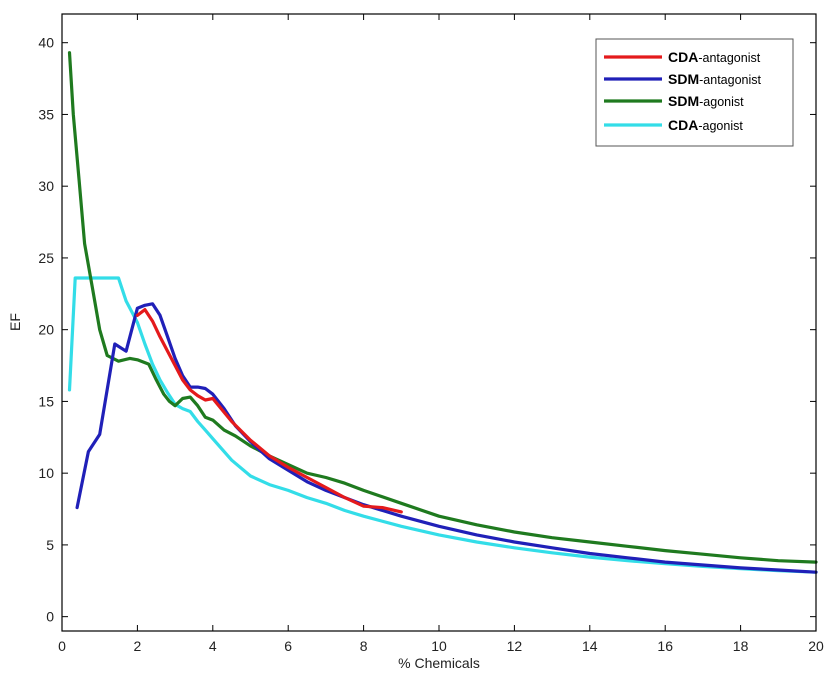  I want to click on y-tick-label: 5, so click(50, 545).